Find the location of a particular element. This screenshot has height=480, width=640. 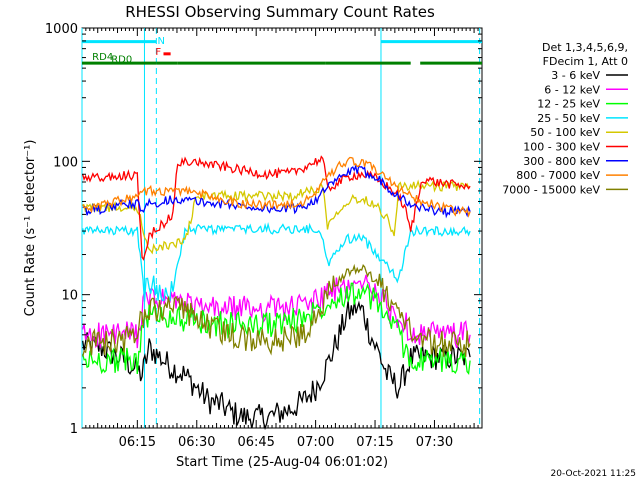

y-axis-label: Count Rate (s⁻¹ detector⁻¹) is located at coordinates (30, 228).